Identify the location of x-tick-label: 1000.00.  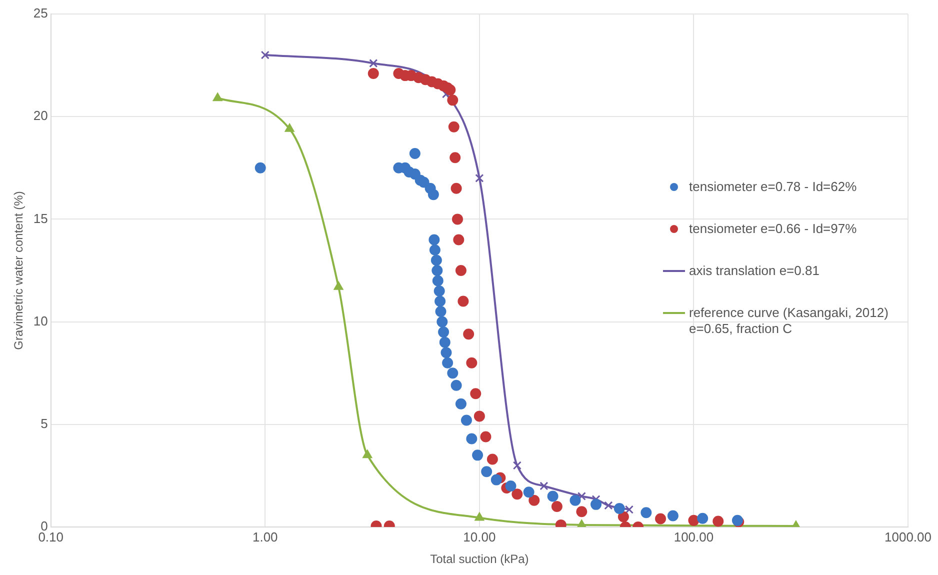
(908, 536).